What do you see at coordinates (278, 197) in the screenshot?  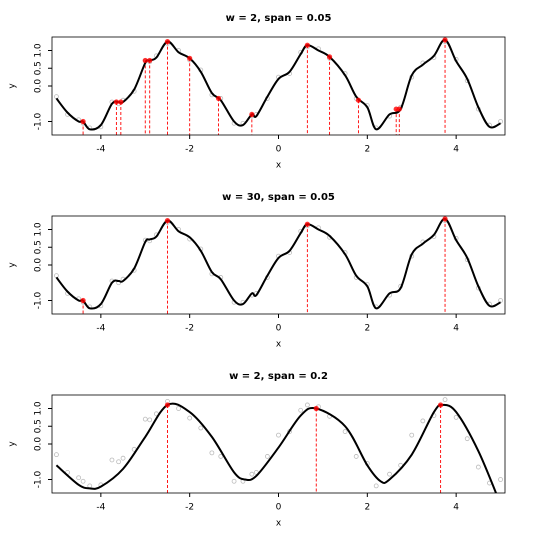 I see `chart-title: w = 30, span = 0.05` at bounding box center [278, 197].